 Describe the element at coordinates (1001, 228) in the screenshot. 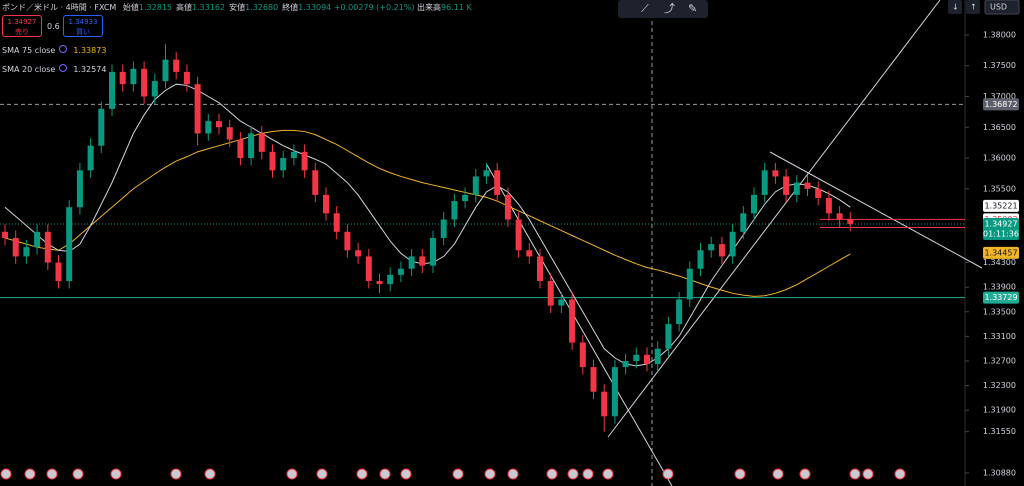

I see `last-price-box` at that location.